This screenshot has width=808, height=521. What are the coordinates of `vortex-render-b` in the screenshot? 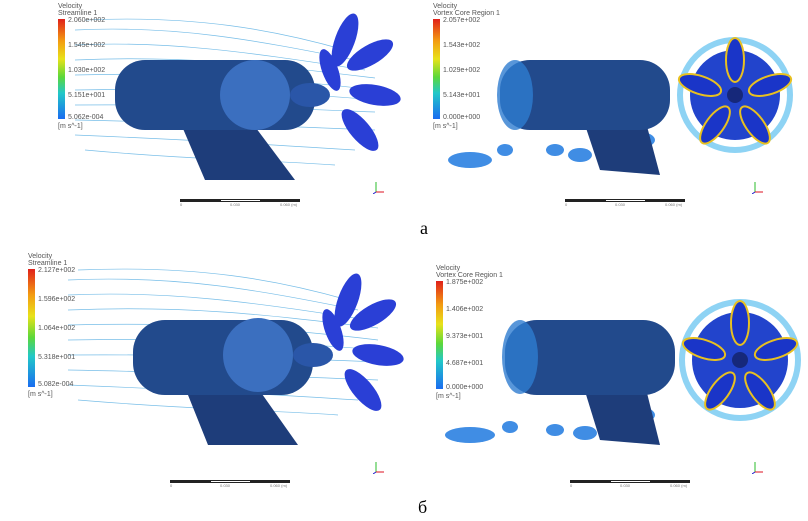 It's located at (623, 372).